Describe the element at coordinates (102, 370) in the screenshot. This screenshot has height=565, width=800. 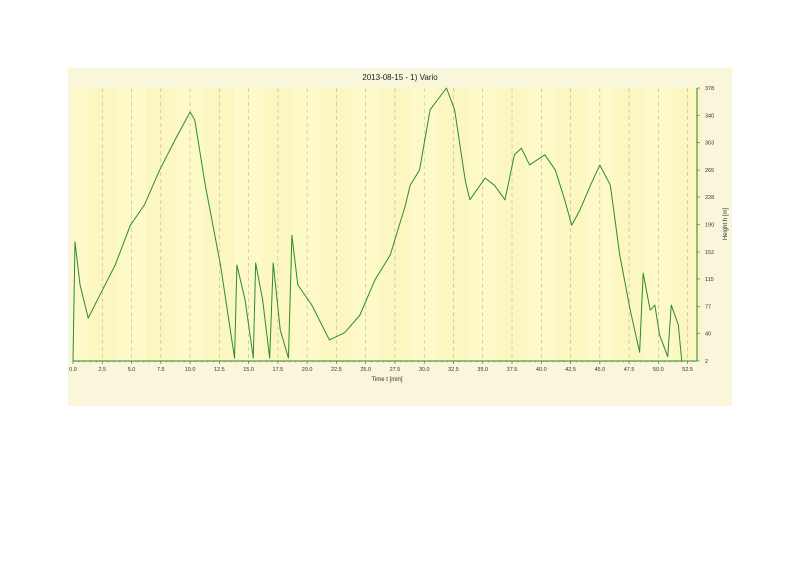
I see `x-tick-label: 2.5` at that location.